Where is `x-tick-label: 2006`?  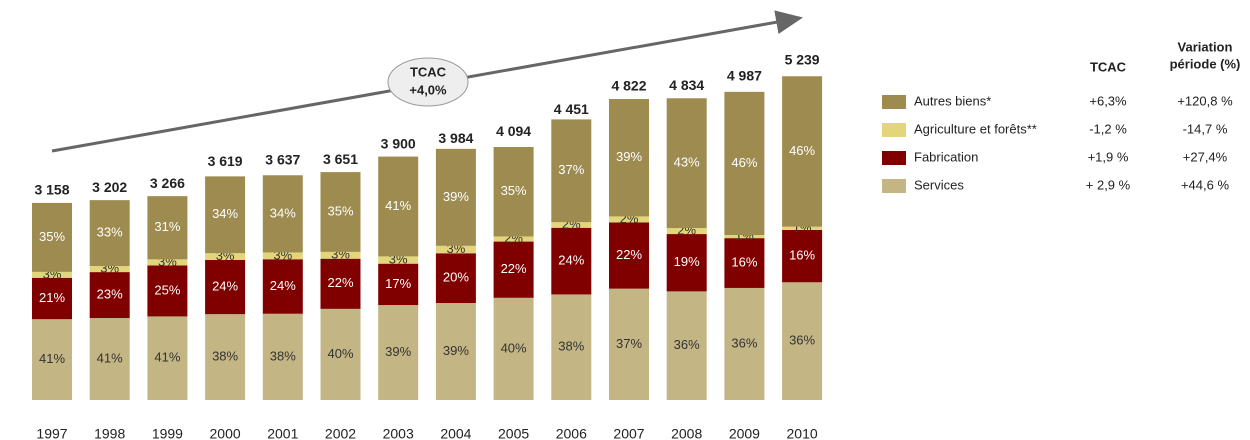 x-tick-label: 2006 is located at coordinates (571, 433).